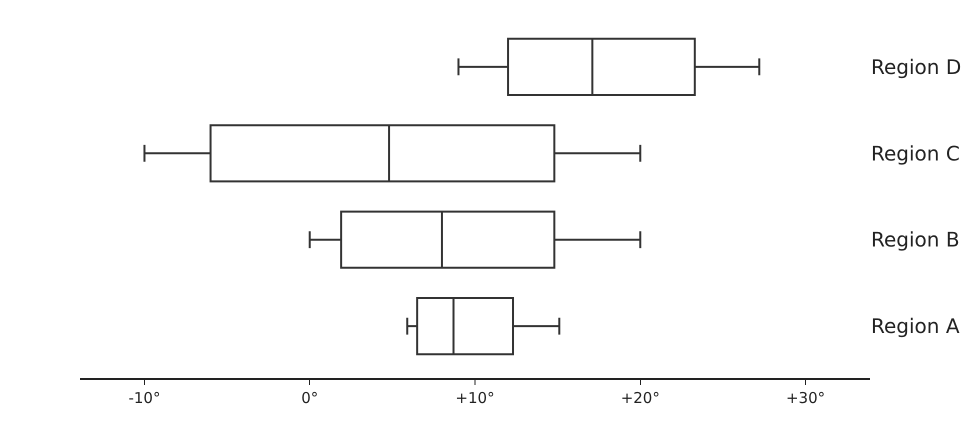 The image size is (973, 428). What do you see at coordinates (144, 398) in the screenshot?
I see `x-tick-label: -10°` at bounding box center [144, 398].